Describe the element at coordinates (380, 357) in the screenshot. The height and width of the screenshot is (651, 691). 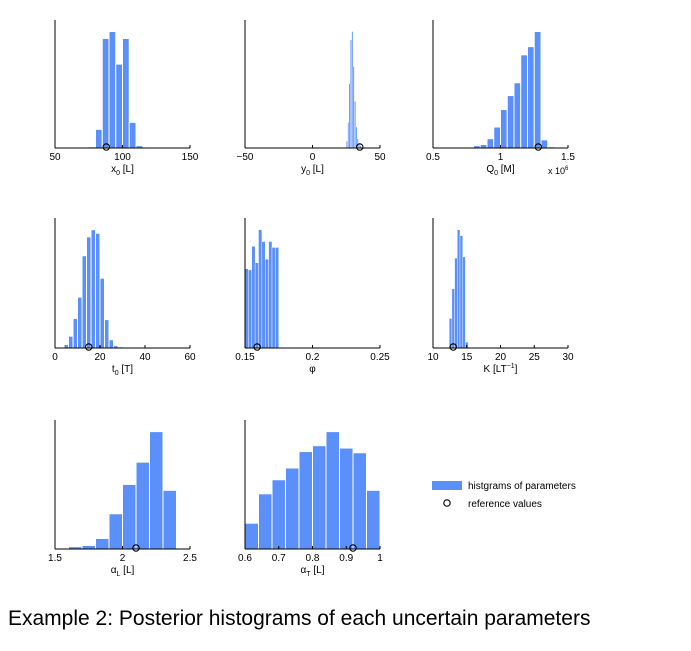
I see `x-tick-label: 0.25` at that location.